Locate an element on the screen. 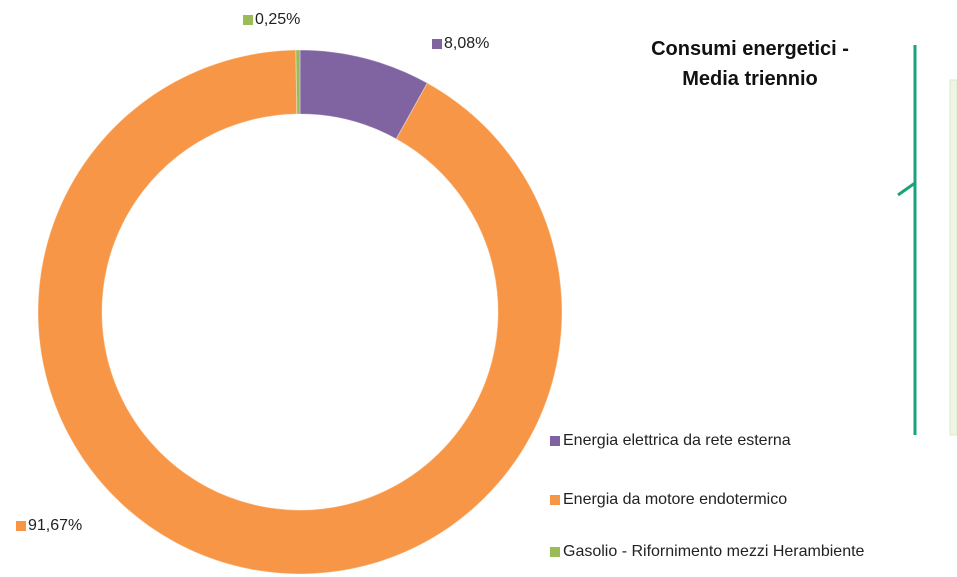  legend-label: Gasolio - Rifornimento mezzi Herambiente is located at coordinates (714, 551).